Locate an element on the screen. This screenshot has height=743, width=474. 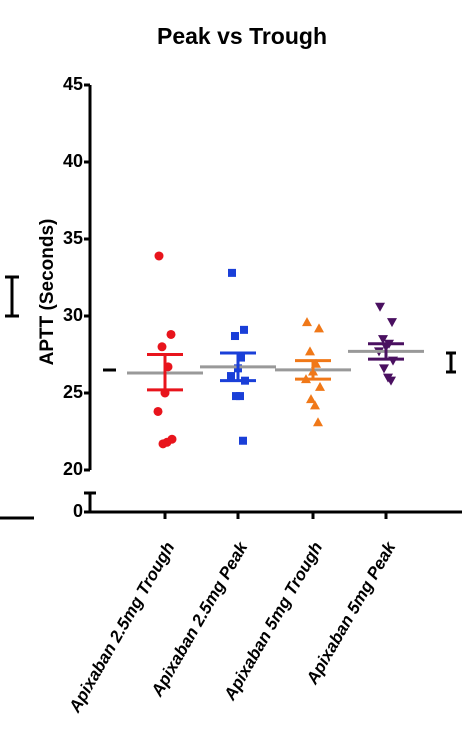
chart-title: Peak vs Trough is located at coordinates (242, 36).